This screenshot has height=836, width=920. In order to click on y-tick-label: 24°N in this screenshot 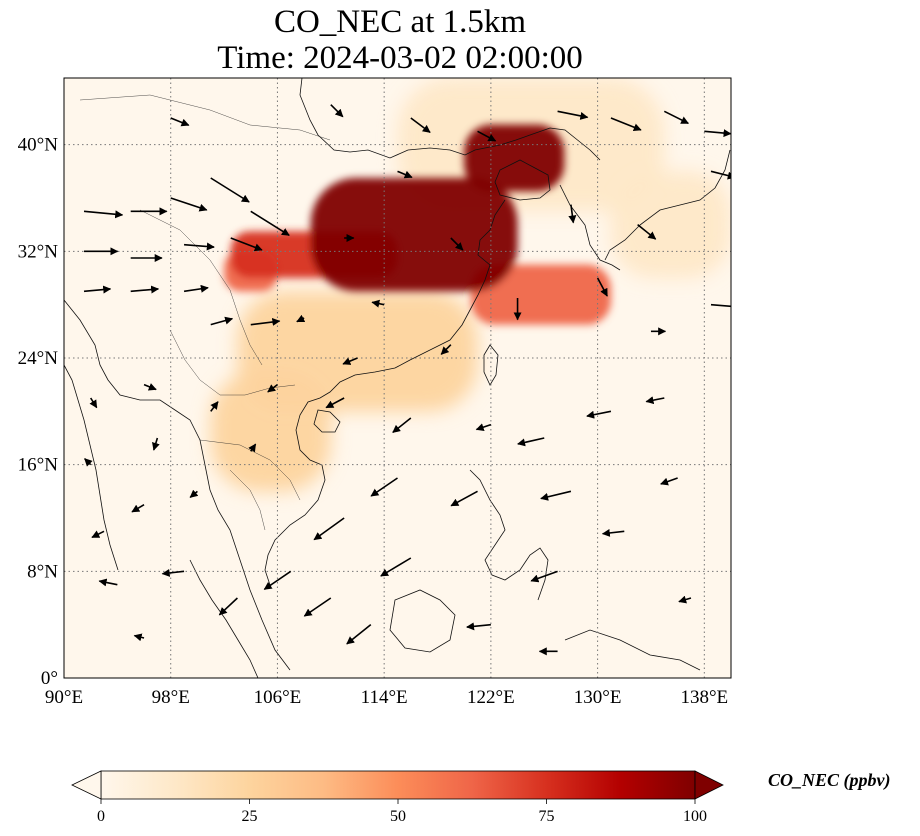, I will do `click(38, 358)`.